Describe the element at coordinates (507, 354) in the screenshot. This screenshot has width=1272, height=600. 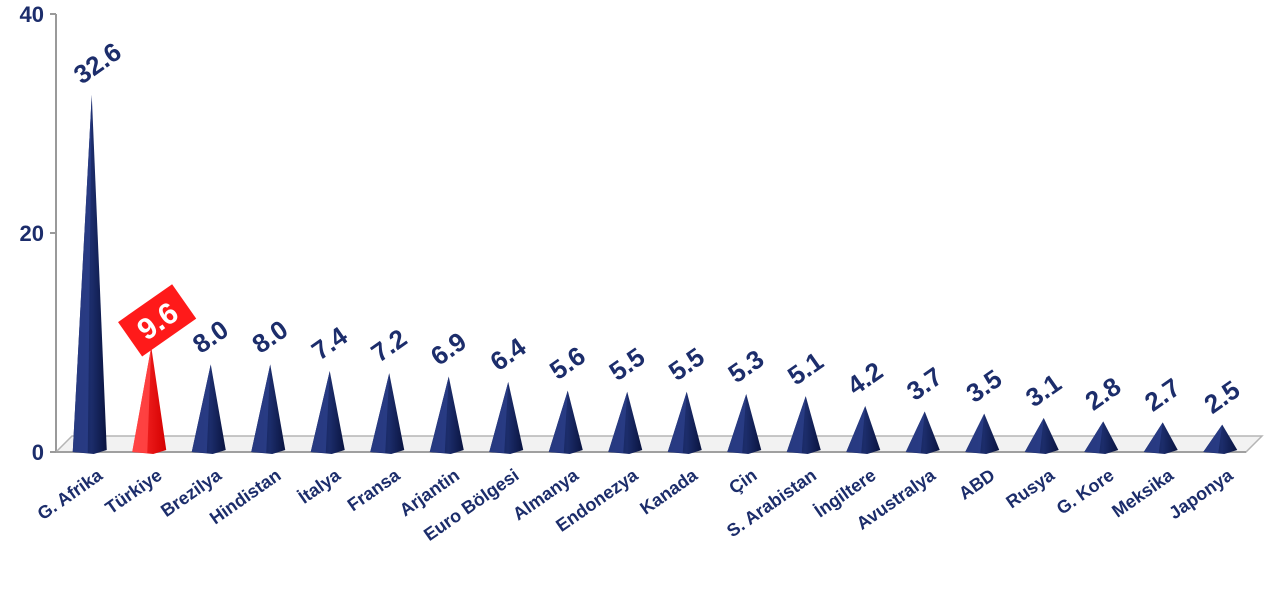
I see `value-label-7: 6.4` at that location.